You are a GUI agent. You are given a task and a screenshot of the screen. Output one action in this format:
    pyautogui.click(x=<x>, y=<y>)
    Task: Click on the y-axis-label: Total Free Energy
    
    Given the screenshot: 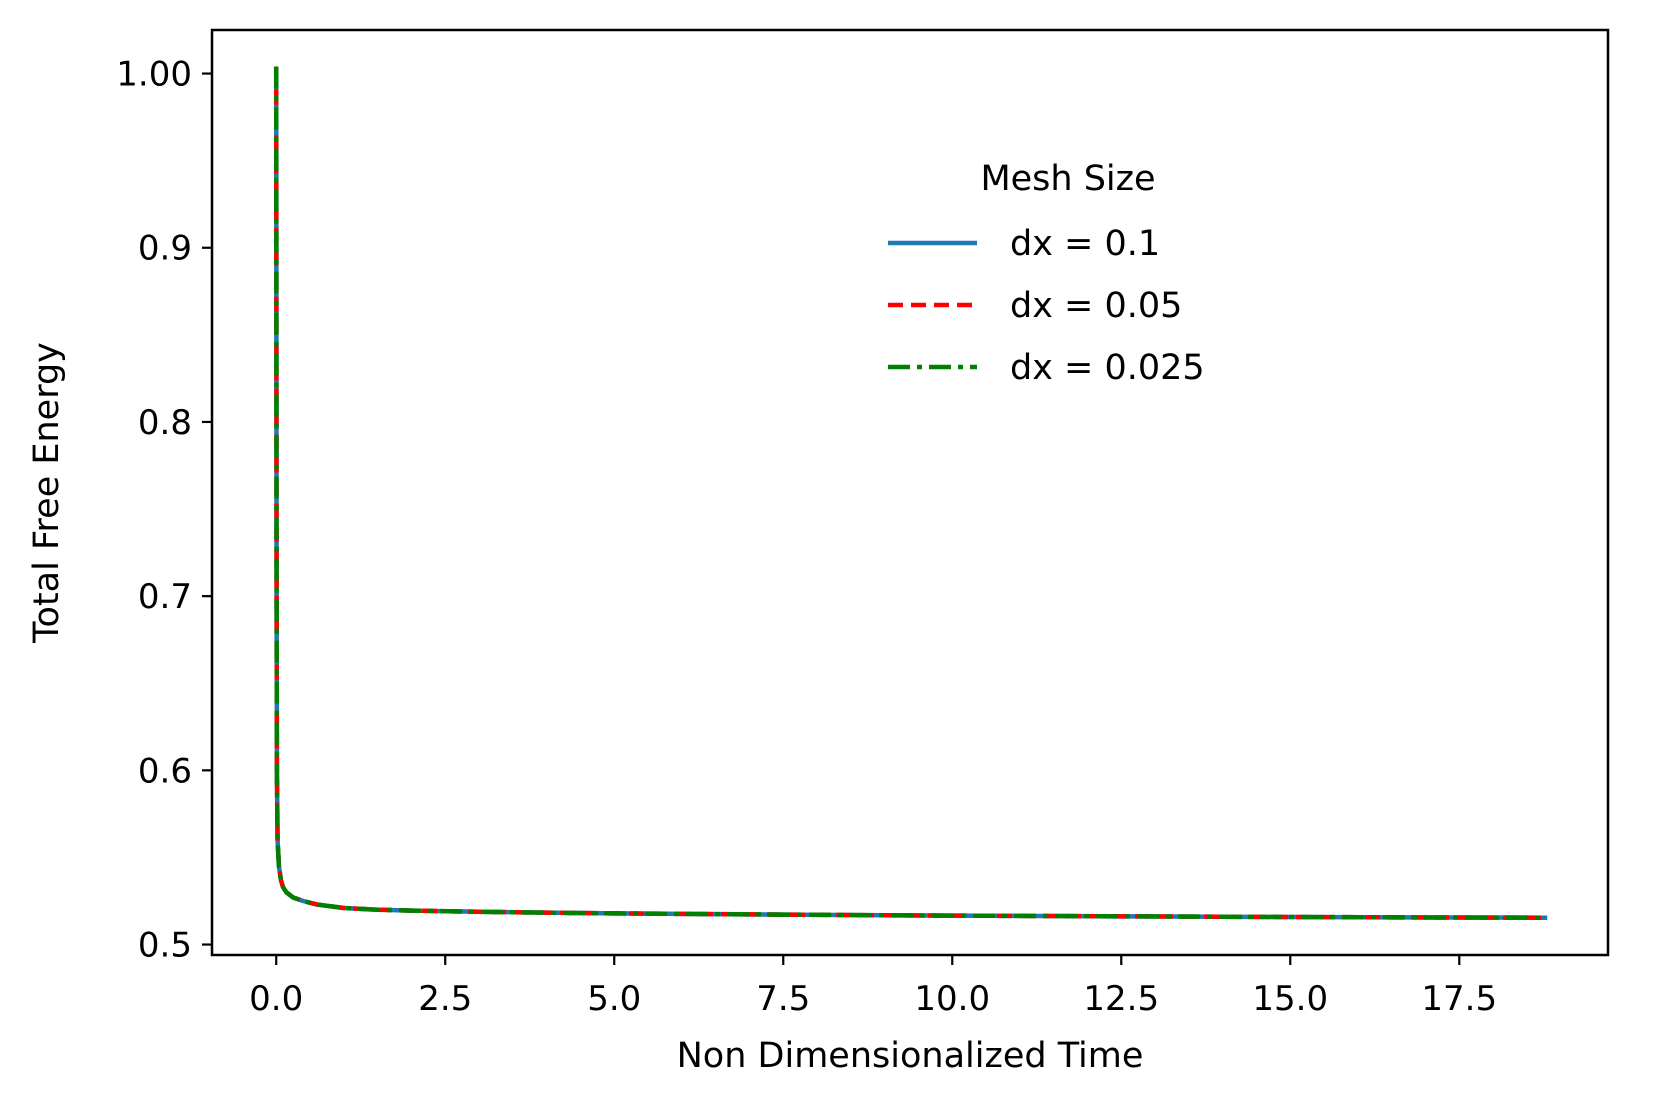 What is the action you would take?
    pyautogui.click(x=47, y=493)
    